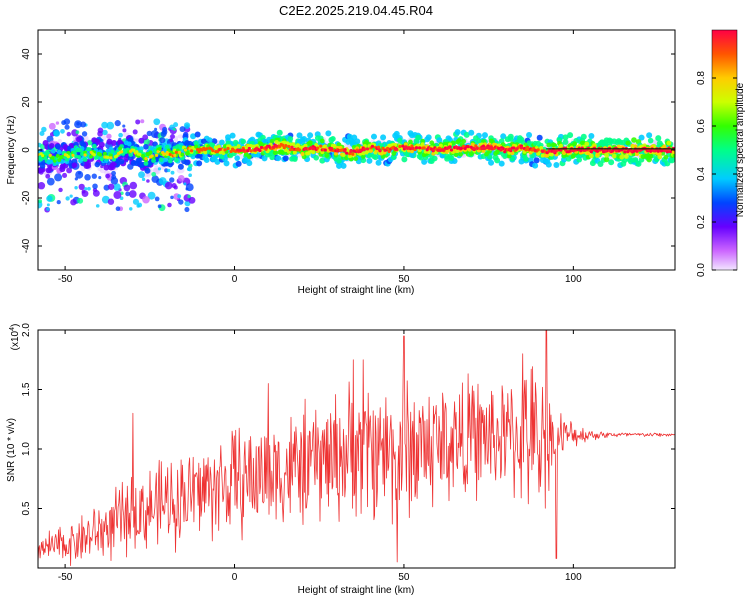 The height and width of the screenshot is (600, 750). What do you see at coordinates (573, 157) in the screenshot?
I see `spectrogram-x-tick: 100` at bounding box center [573, 157].